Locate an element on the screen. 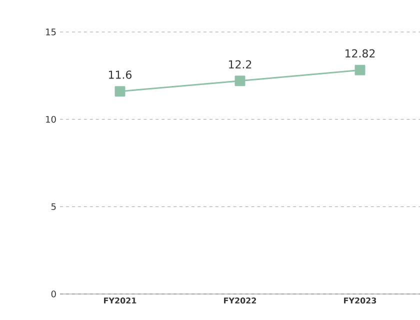 This screenshot has width=420, height=320. y-tick-label: 5 is located at coordinates (53, 206).